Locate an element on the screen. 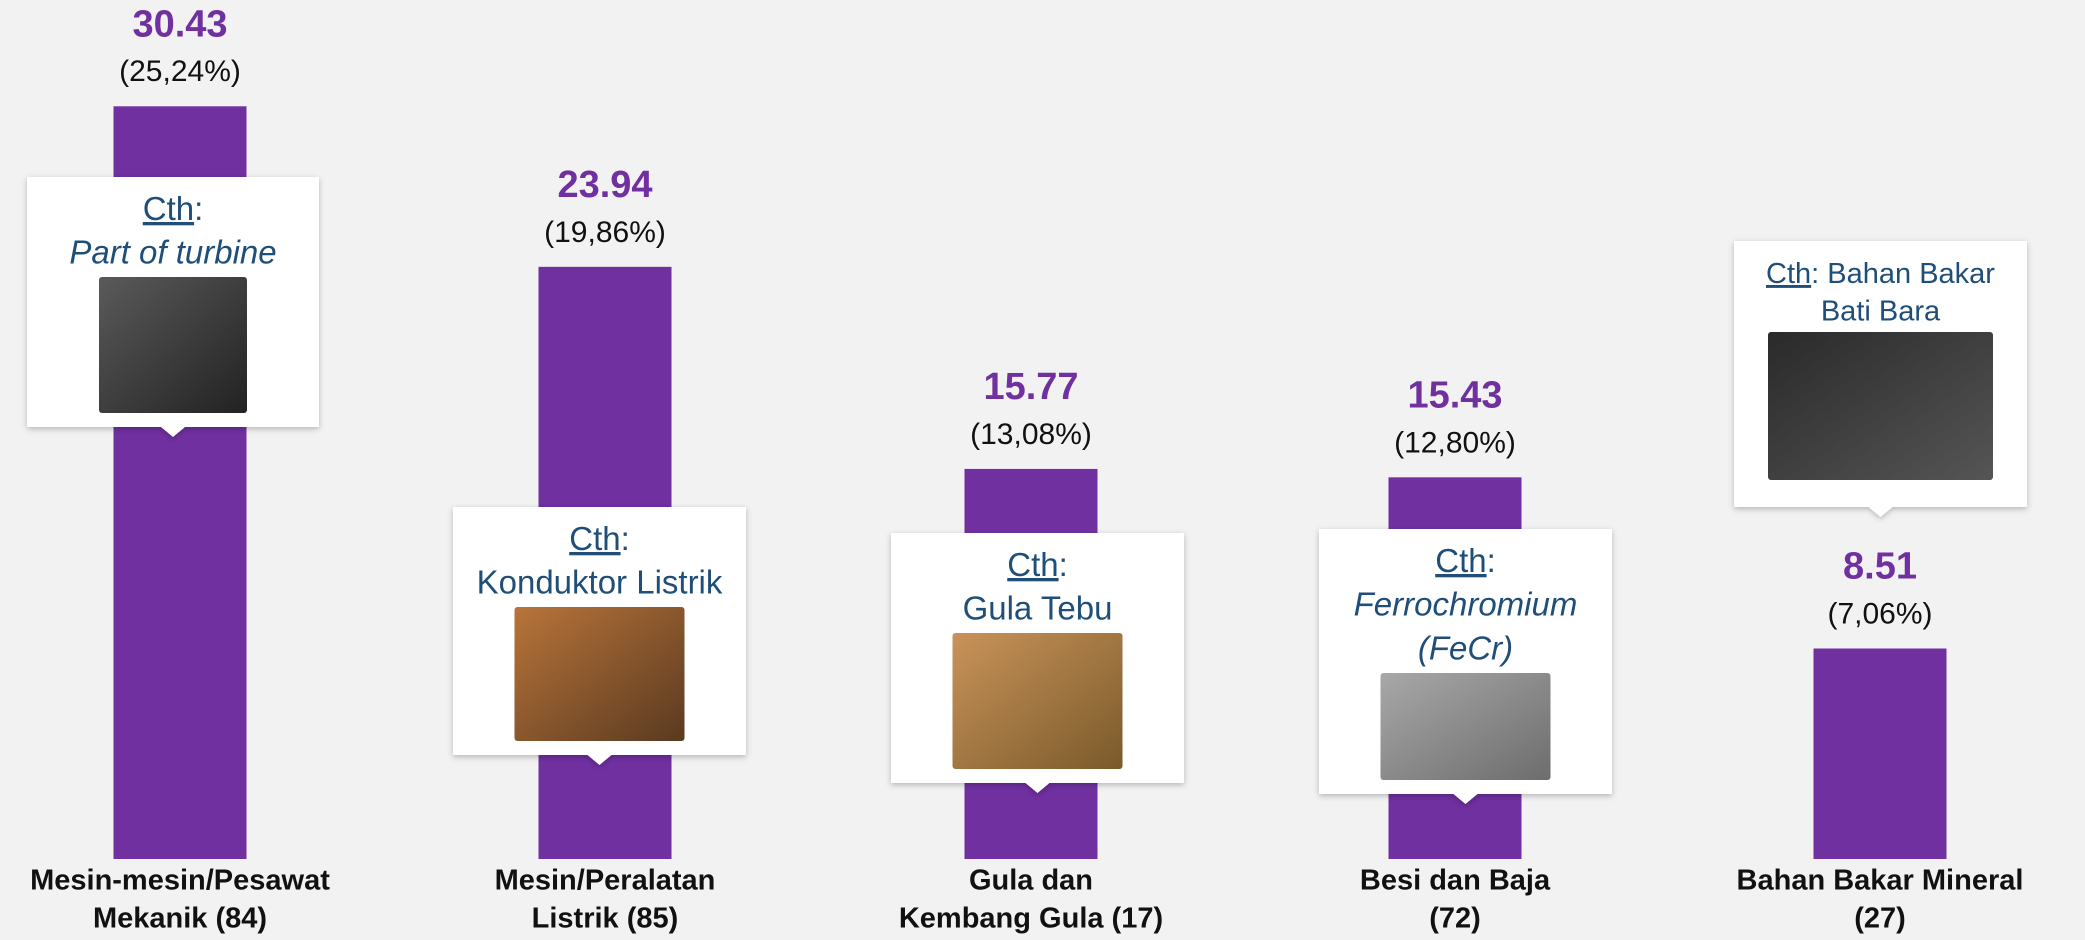 The image size is (2085, 940). value-label: 8.51 is located at coordinates (1880, 567).